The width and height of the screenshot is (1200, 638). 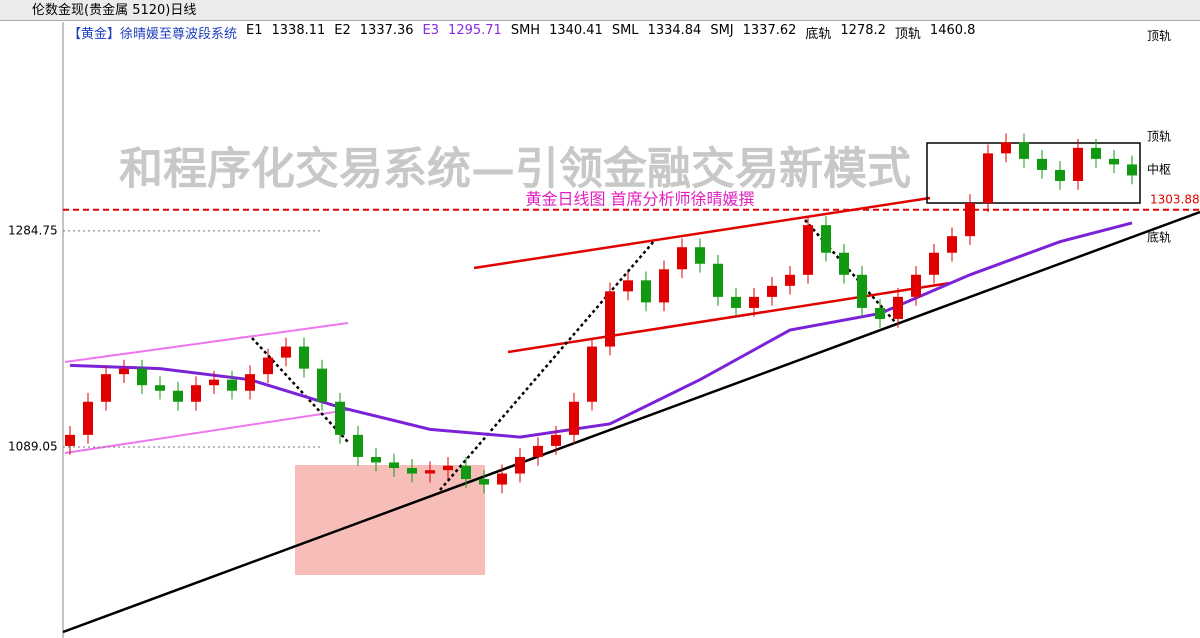 What do you see at coordinates (1033, 173) in the screenshot?
I see `range-box` at bounding box center [1033, 173].